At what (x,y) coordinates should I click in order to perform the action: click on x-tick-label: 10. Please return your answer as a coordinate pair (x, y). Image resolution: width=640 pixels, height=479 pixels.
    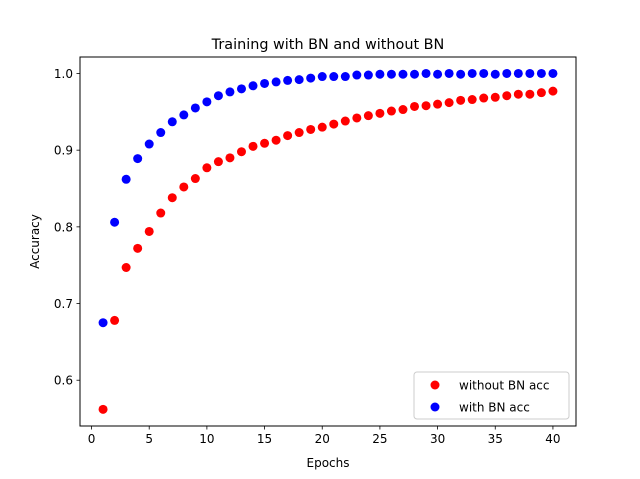
    Looking at the image, I should click on (206, 439).